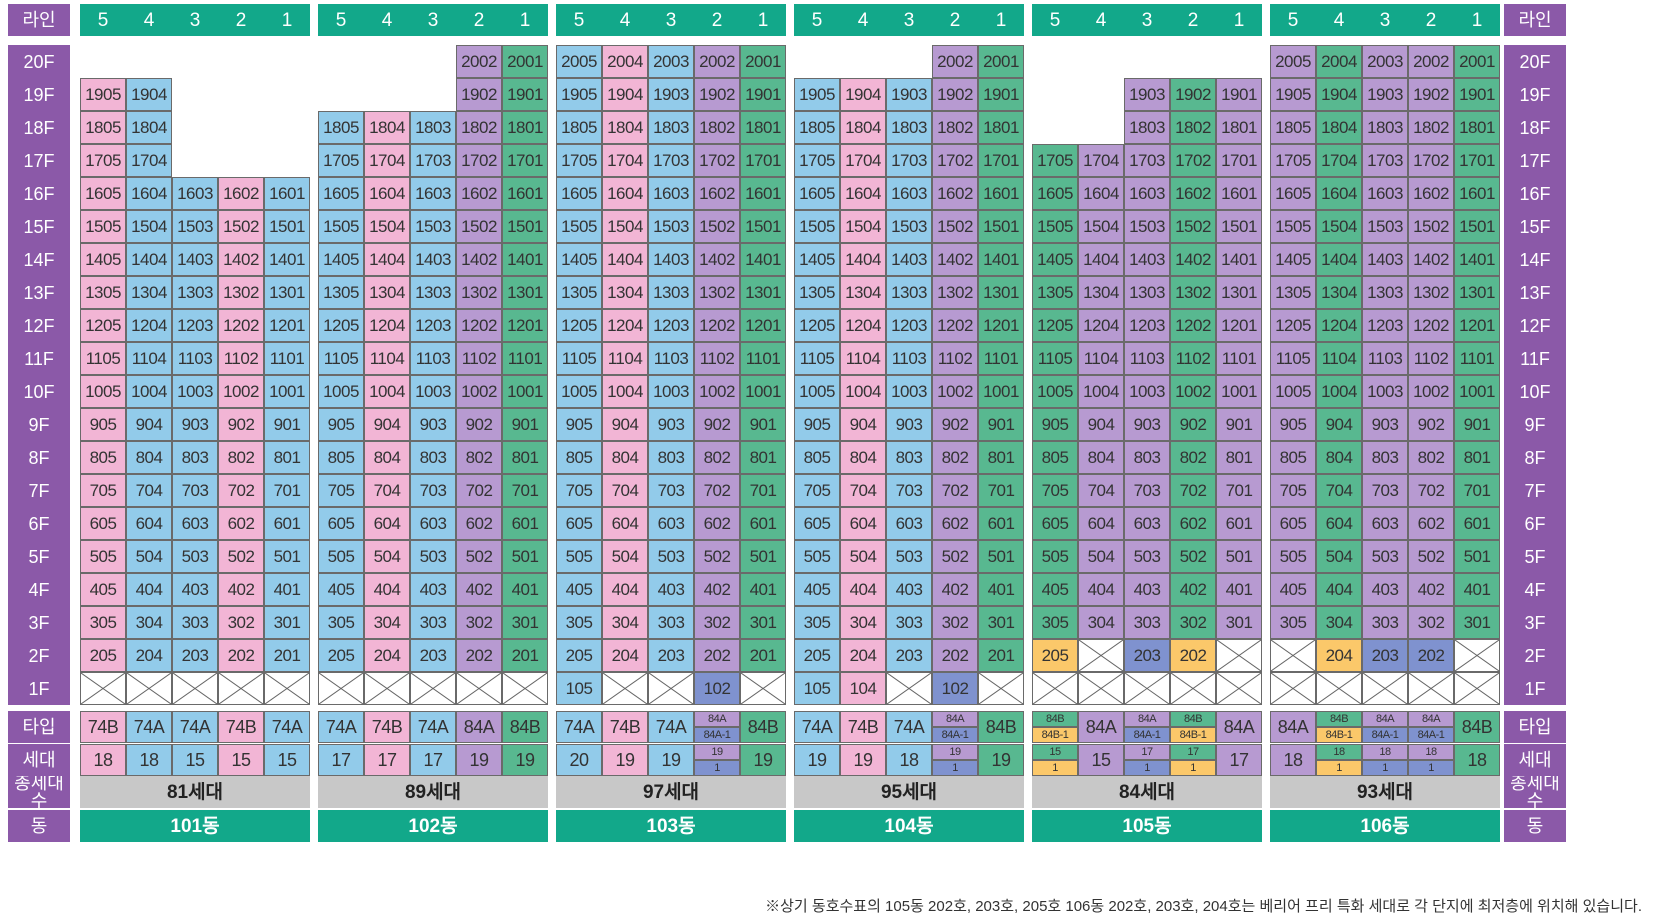  What do you see at coordinates (955, 20) in the screenshot?
I see `line-number: 2` at bounding box center [955, 20].